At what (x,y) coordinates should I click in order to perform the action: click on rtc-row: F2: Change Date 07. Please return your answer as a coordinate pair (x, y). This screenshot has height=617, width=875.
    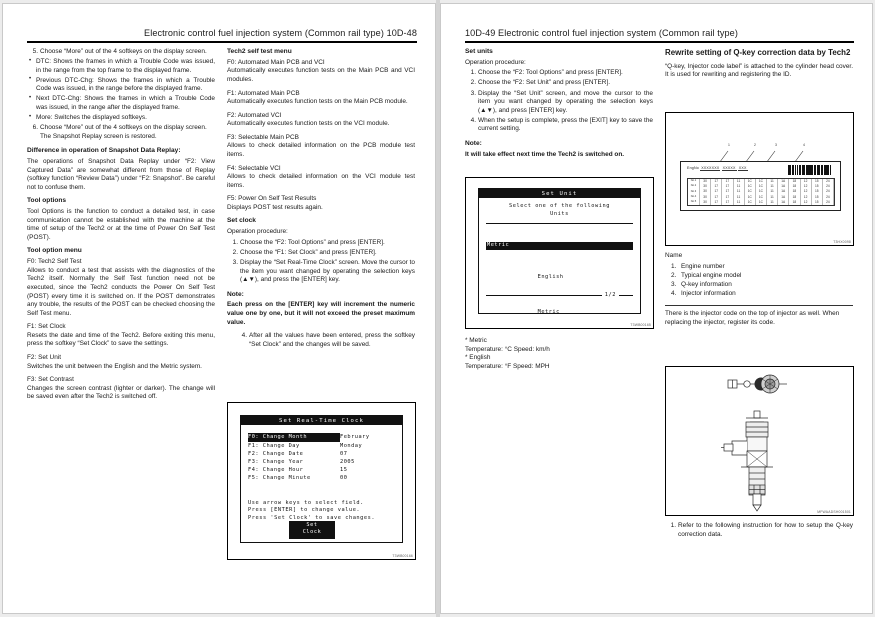
    Looking at the image, I should click on (321, 454).